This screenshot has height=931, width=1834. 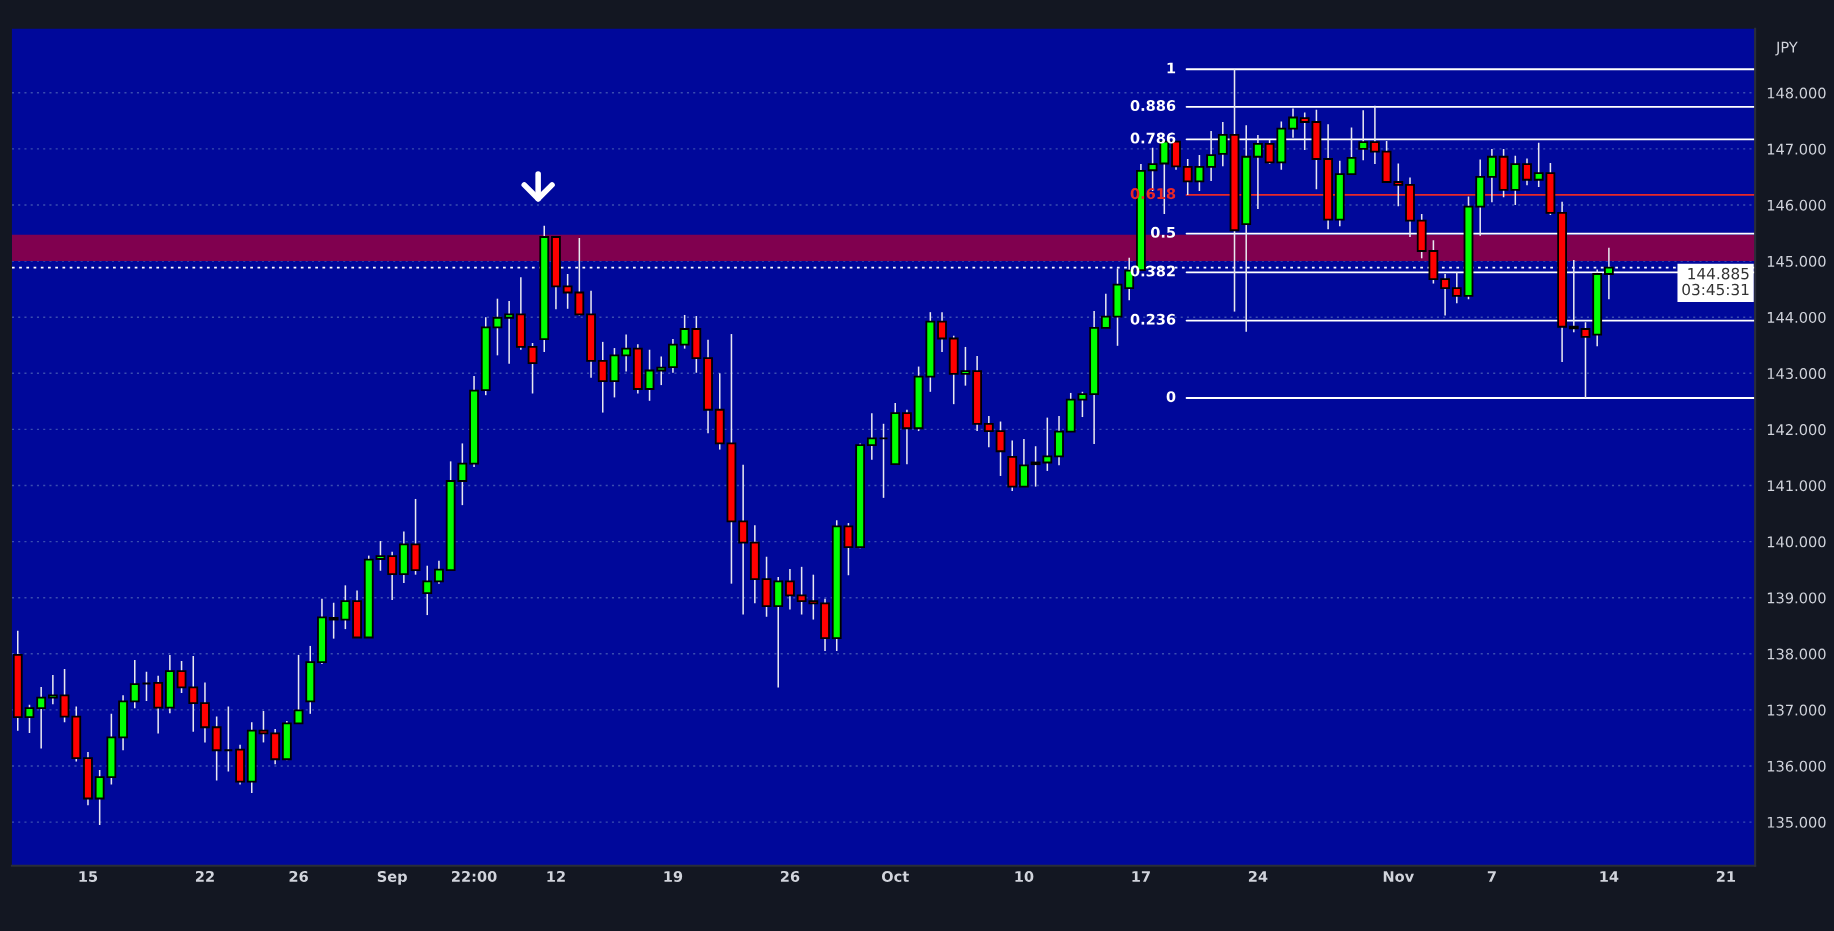 I want to click on y-tick-label: 142.000, so click(x=1796, y=430).